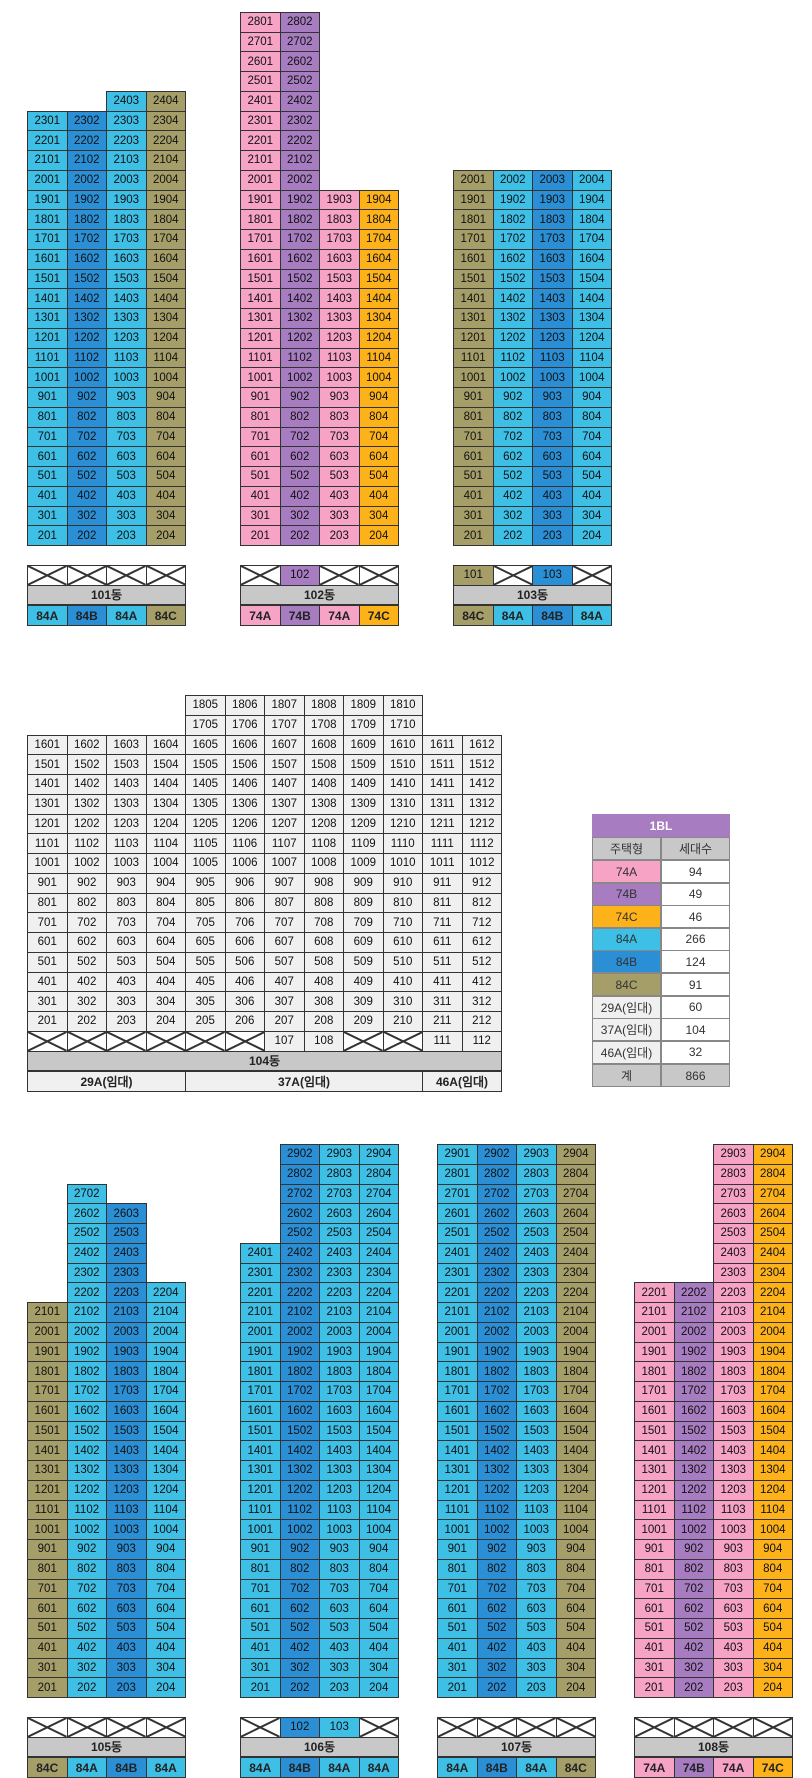 The image size is (812, 1778). Describe the element at coordinates (772, 1213) in the screenshot. I see `unit-cell: 2604` at that location.